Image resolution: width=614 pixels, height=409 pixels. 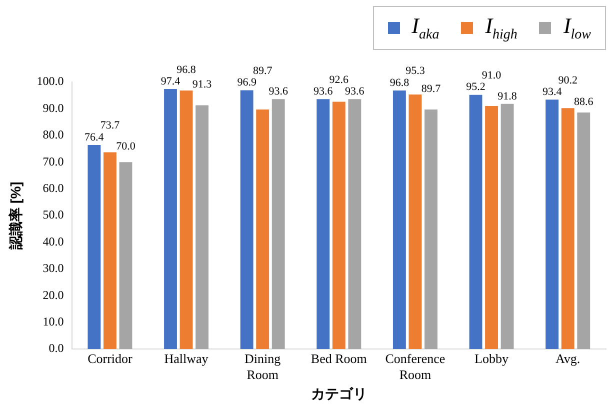 I want to click on data-label: 73.7, so click(x=110, y=126).